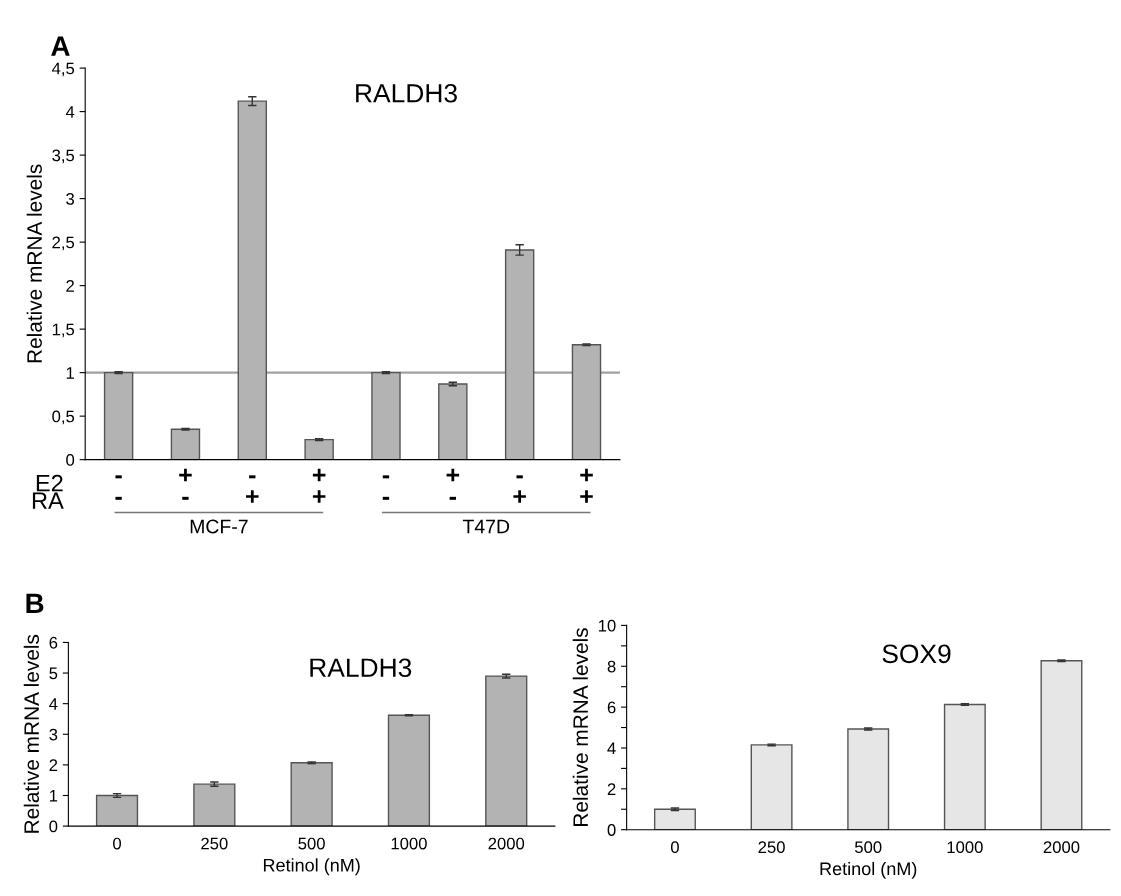 This screenshot has width=1121, height=896. Describe the element at coordinates (611, 666) in the screenshot. I see `y-tick-label: 8` at that location.